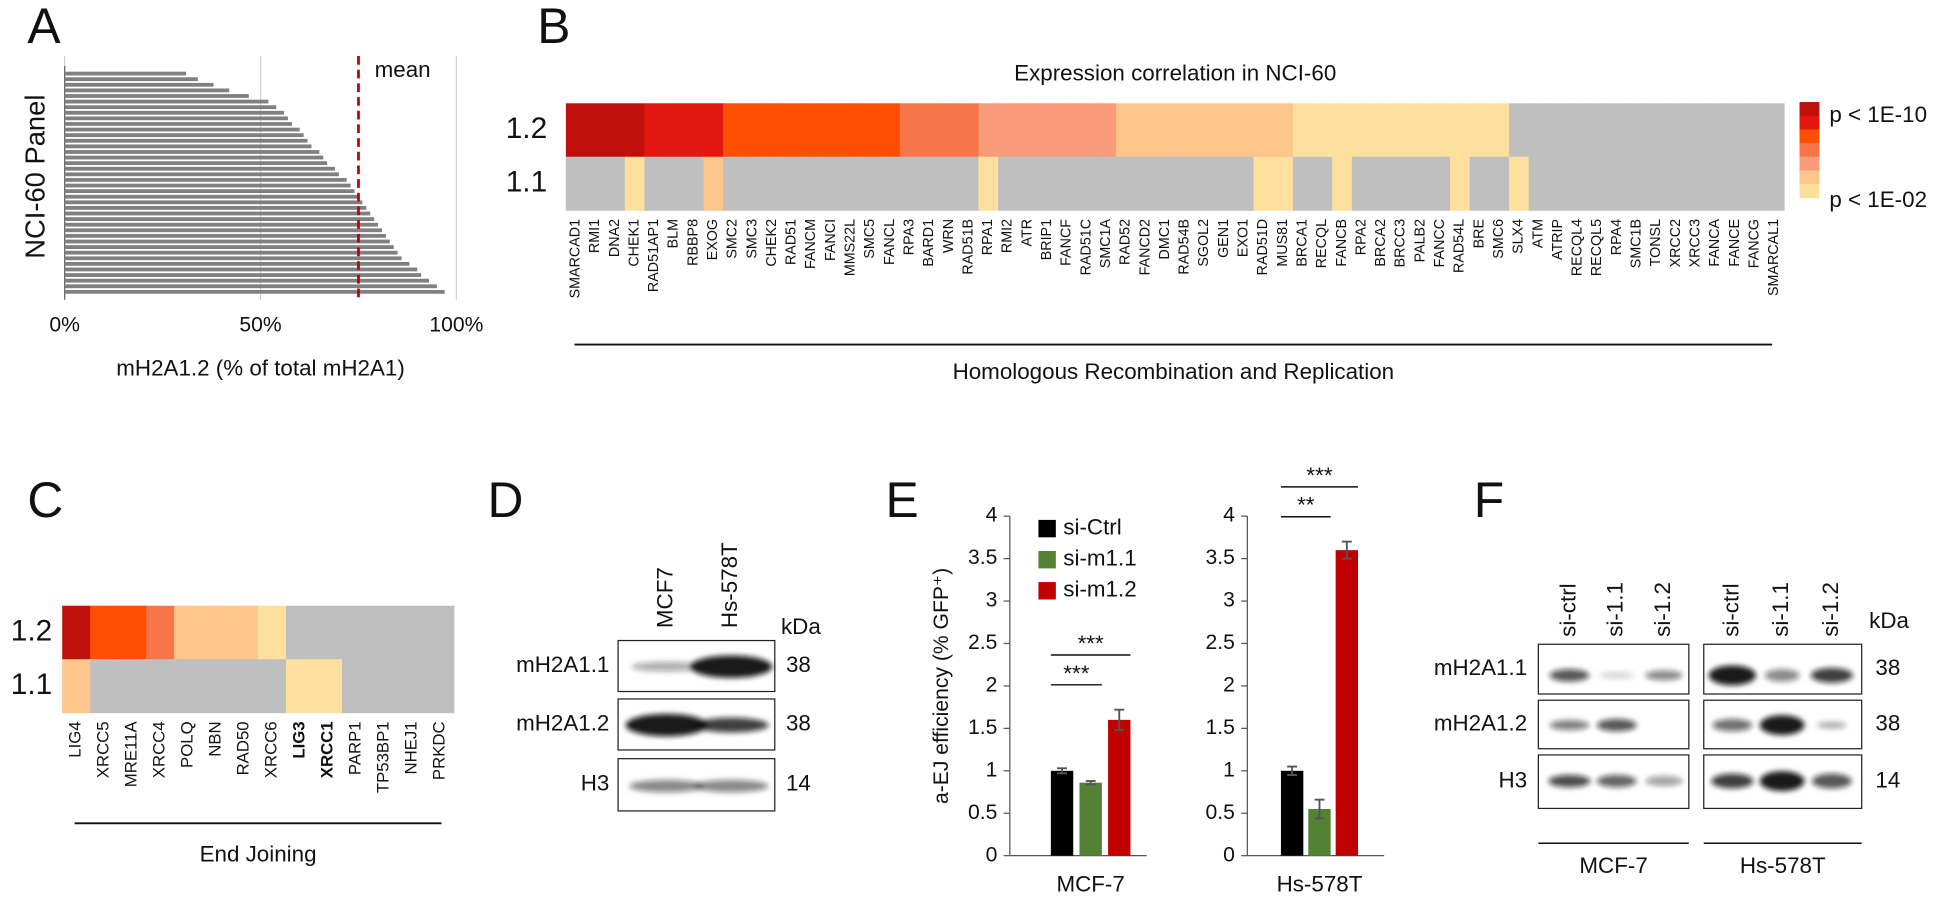 The width and height of the screenshot is (1950, 903). Describe the element at coordinates (1244, 238) in the screenshot. I see `column-label: EXO1` at that location.